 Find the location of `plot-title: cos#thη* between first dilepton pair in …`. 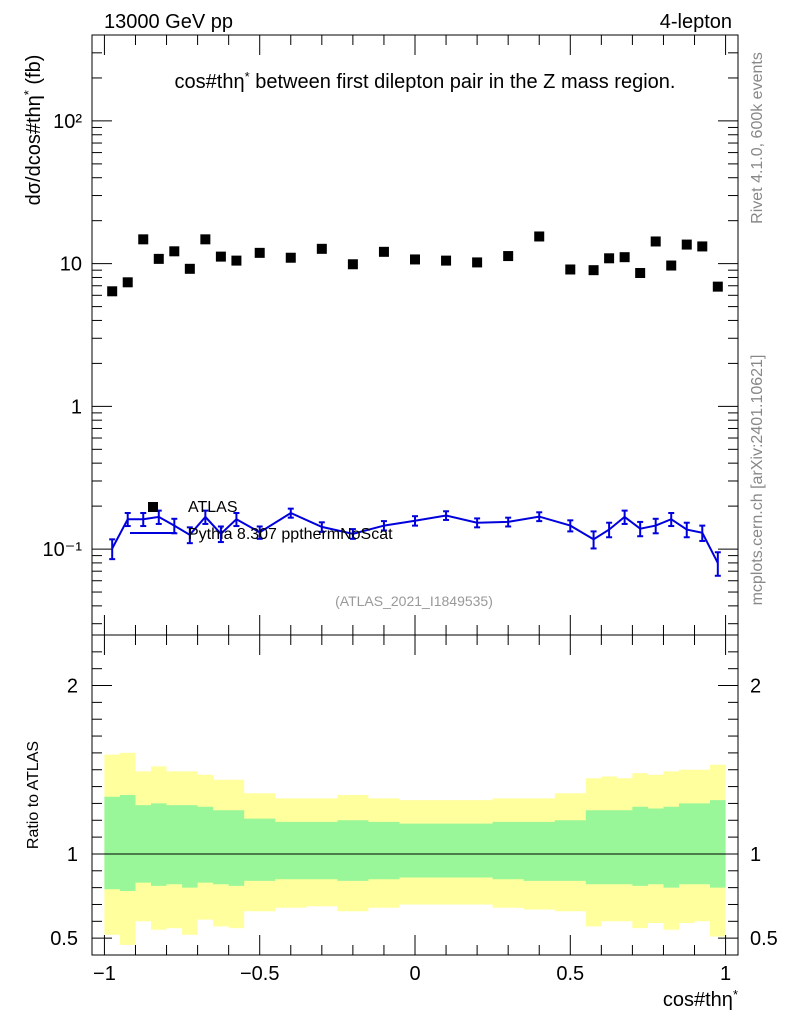

plot-title: cos#thη* between first dilepton pair in … is located at coordinates (425, 81).